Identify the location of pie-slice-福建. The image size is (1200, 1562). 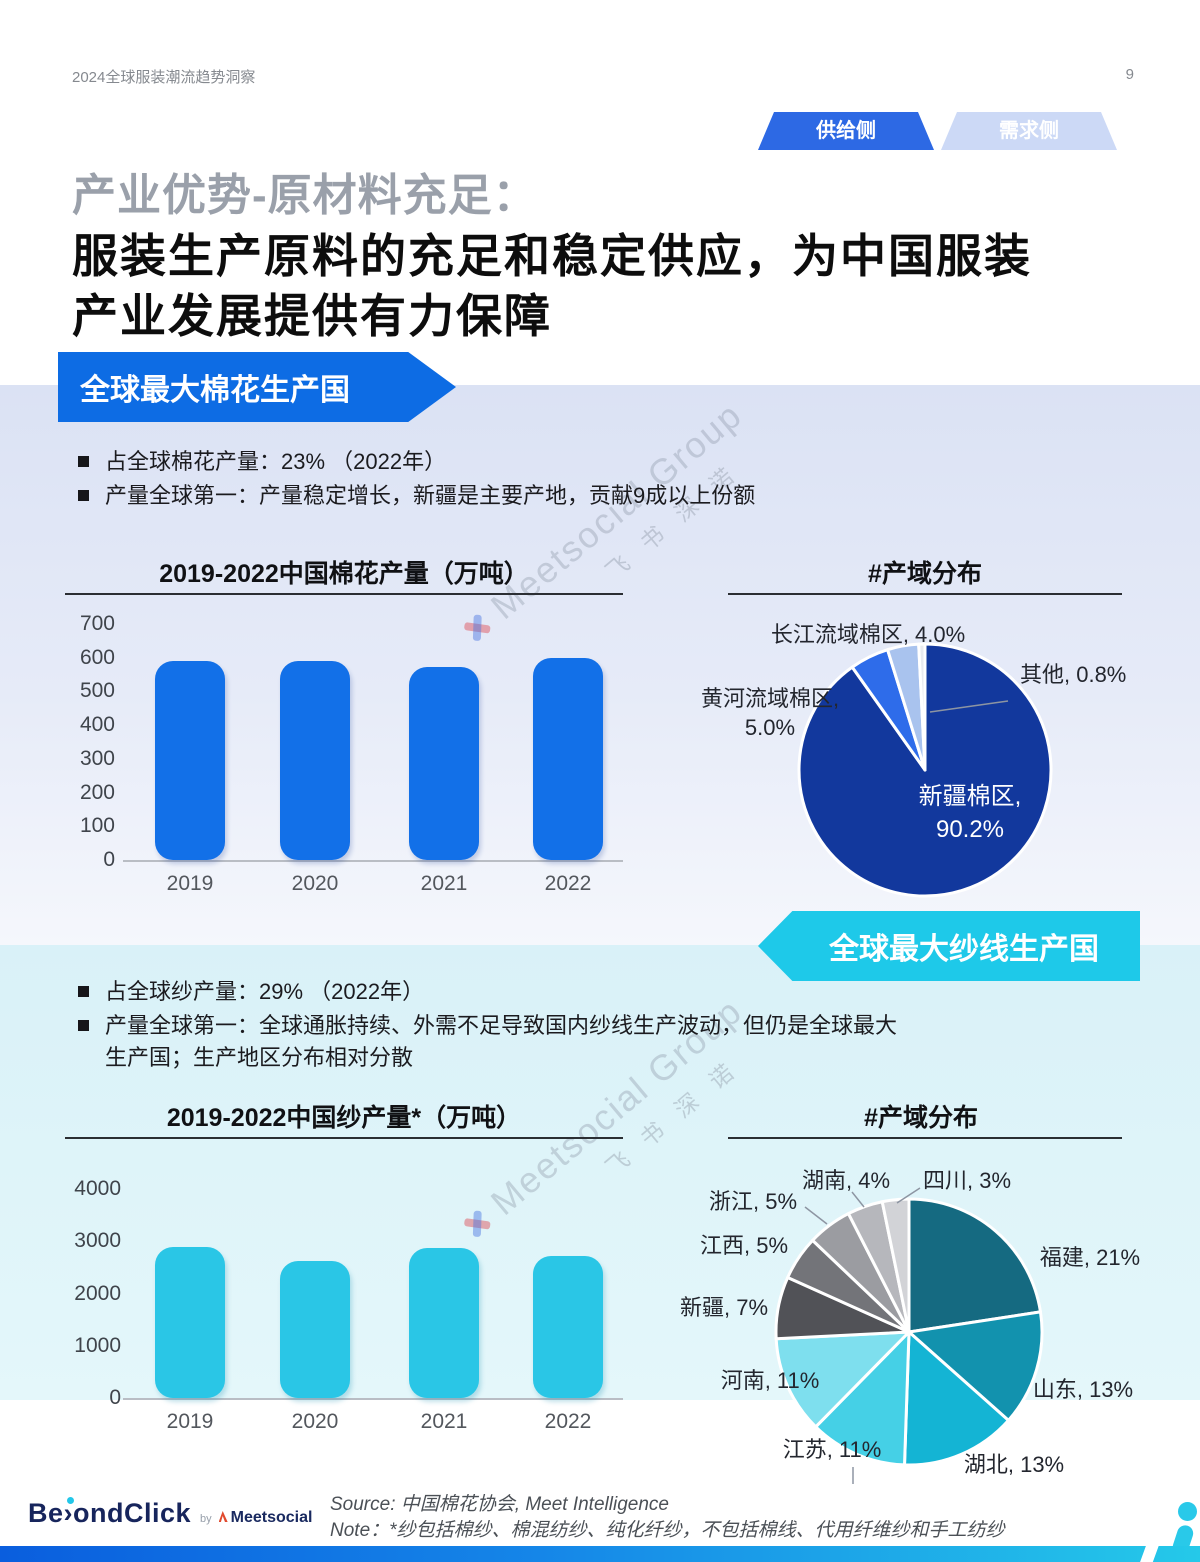
(974, 1265).